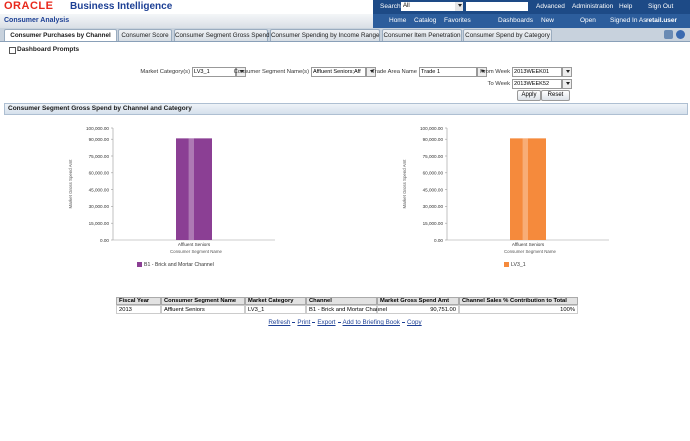 The height and width of the screenshot is (441, 690). Describe the element at coordinates (668, 34) in the screenshot. I see `page-options-icon` at that location.